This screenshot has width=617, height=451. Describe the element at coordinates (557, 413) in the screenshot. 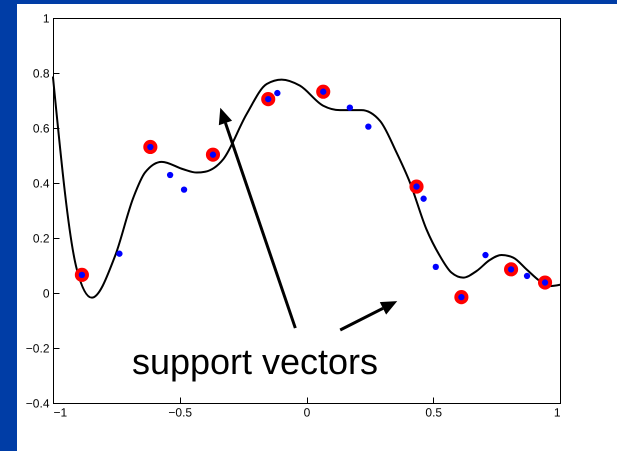

I see `x-tick-label: 1` at that location.